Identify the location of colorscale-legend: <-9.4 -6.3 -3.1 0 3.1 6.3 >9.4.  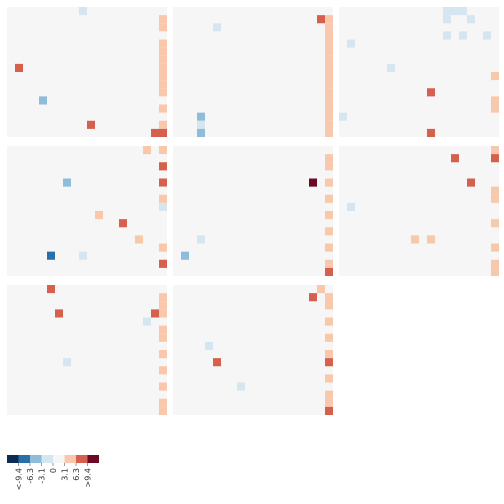
(53, 472).